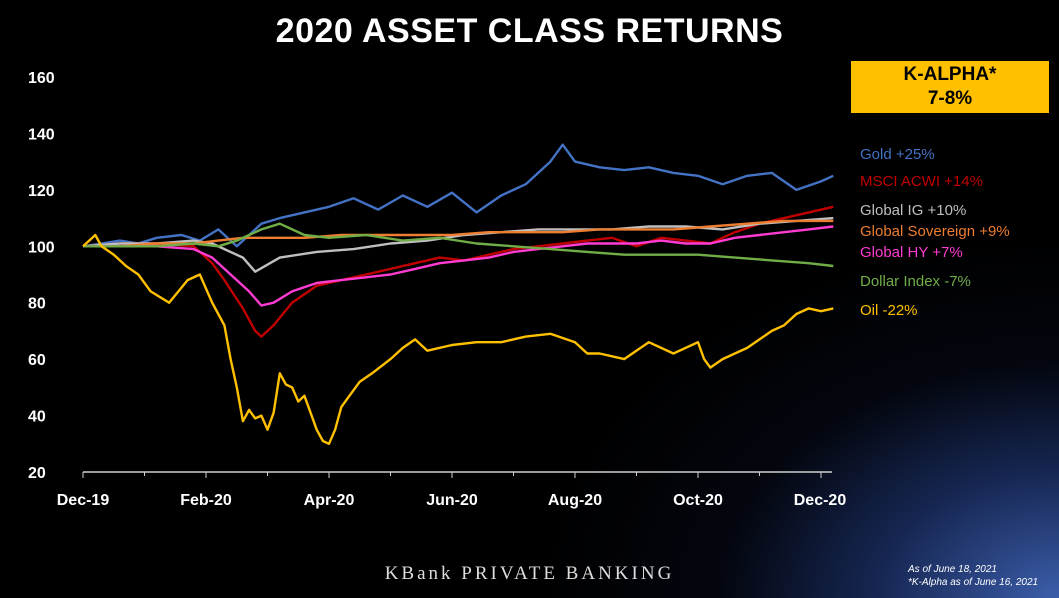  What do you see at coordinates (913, 210) in the screenshot?
I see `legend-entry: Global IG +10%` at bounding box center [913, 210].